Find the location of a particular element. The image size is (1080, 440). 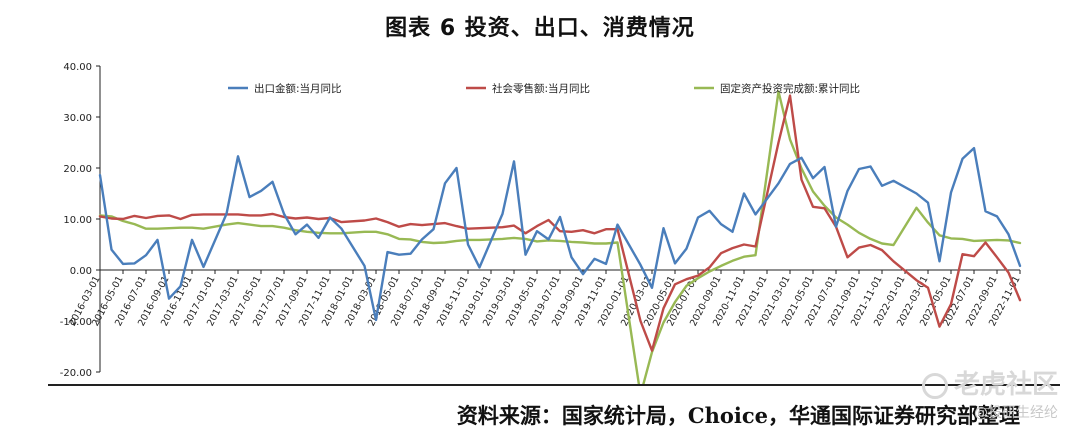

legend-label-export: 出口金额:当月同比 is located at coordinates (298, 88).